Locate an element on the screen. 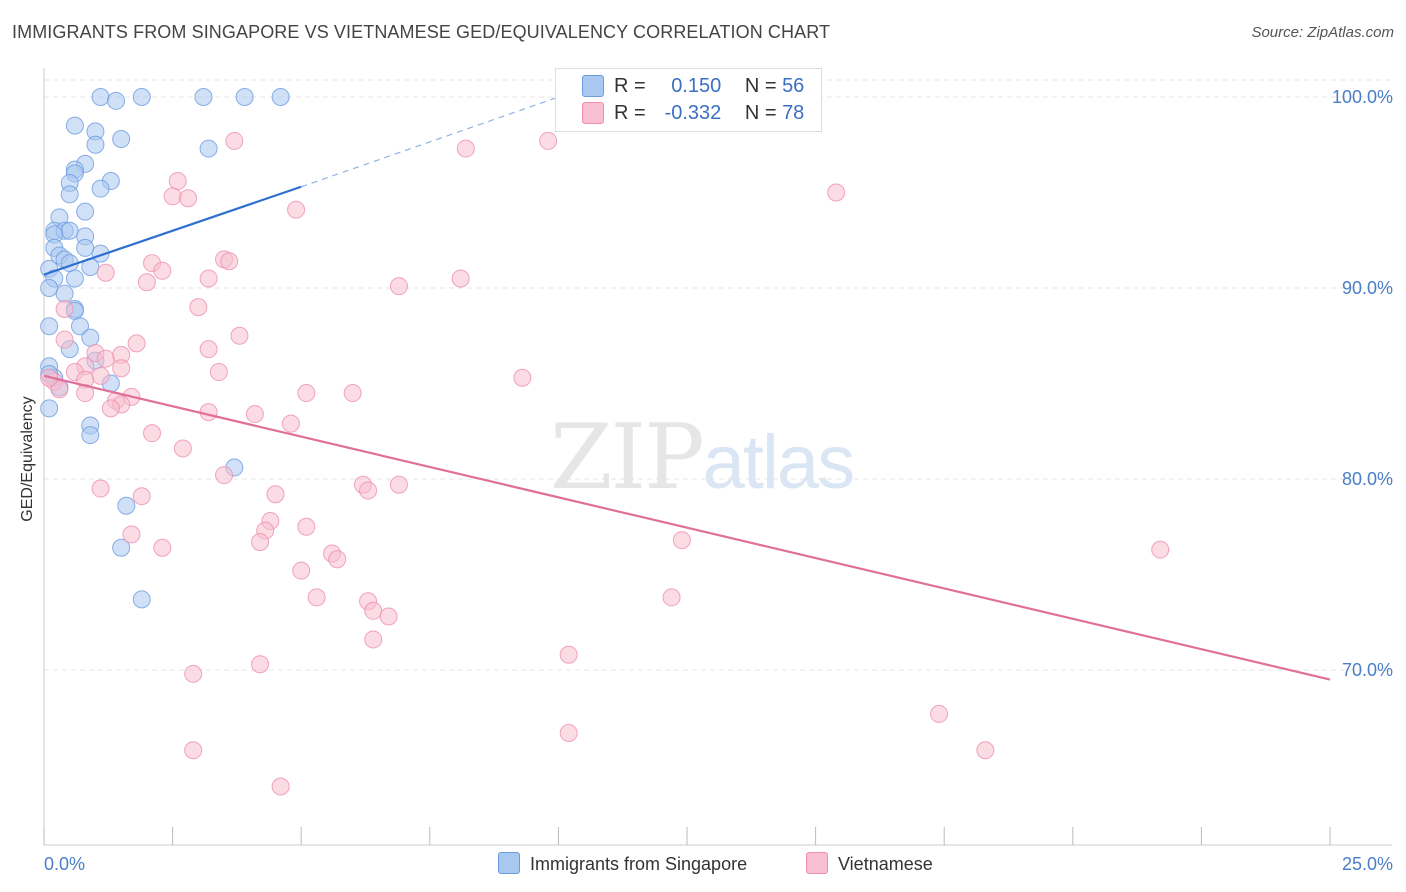 The image size is (1406, 892). source-label: Source: ZipAtlas.com is located at coordinates (1322, 32).